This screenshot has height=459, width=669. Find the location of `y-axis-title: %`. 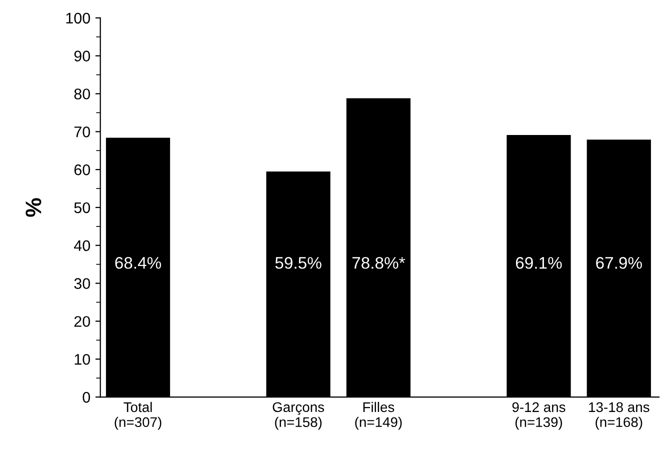

y-axis-title: % is located at coordinates (34, 207).